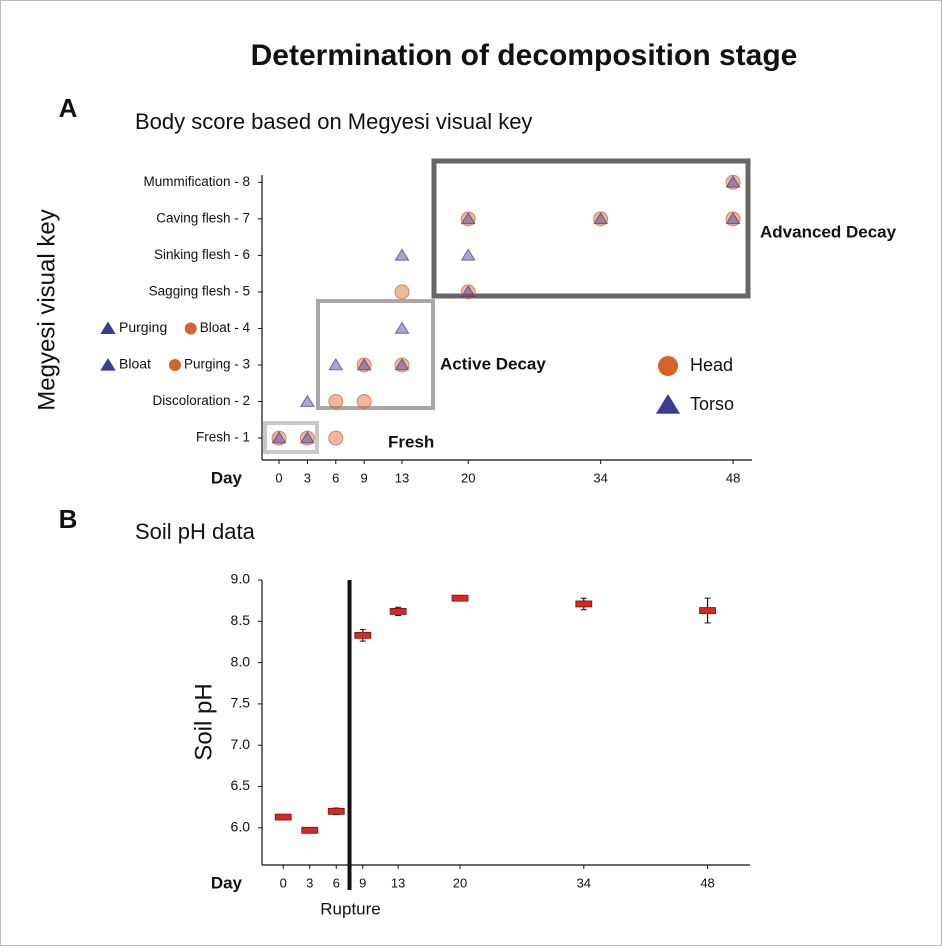  Describe the element at coordinates (411, 441) in the screenshot. I see `stage-label: Fresh` at that location.